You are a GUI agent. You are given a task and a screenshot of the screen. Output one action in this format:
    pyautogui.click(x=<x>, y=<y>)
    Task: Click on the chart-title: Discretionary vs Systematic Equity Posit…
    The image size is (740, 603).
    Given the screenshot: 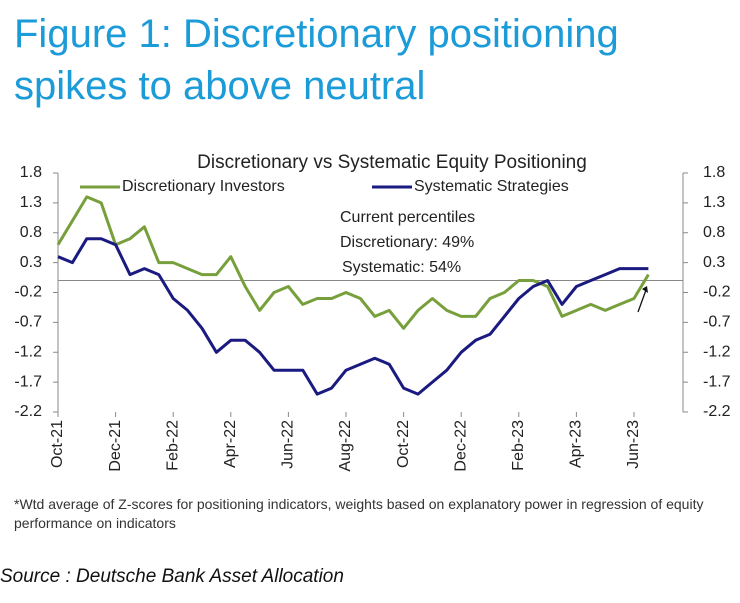 What is the action you would take?
    pyautogui.click(x=392, y=162)
    